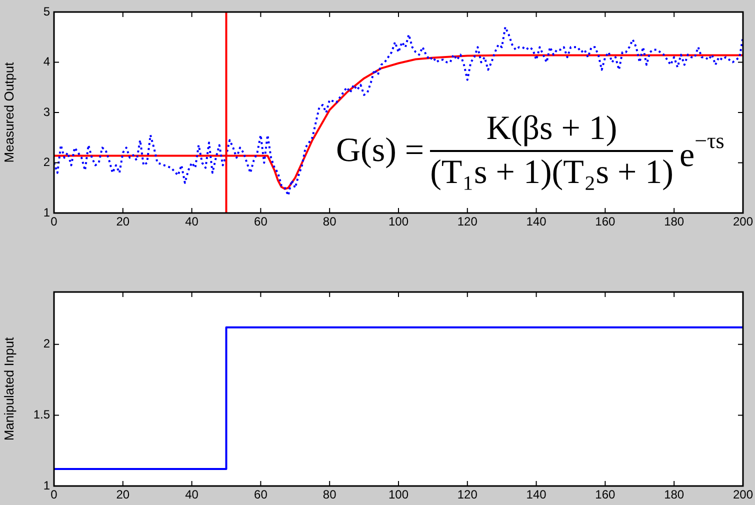  I want to click on y-tick-label: 1.5, so click(41, 415).